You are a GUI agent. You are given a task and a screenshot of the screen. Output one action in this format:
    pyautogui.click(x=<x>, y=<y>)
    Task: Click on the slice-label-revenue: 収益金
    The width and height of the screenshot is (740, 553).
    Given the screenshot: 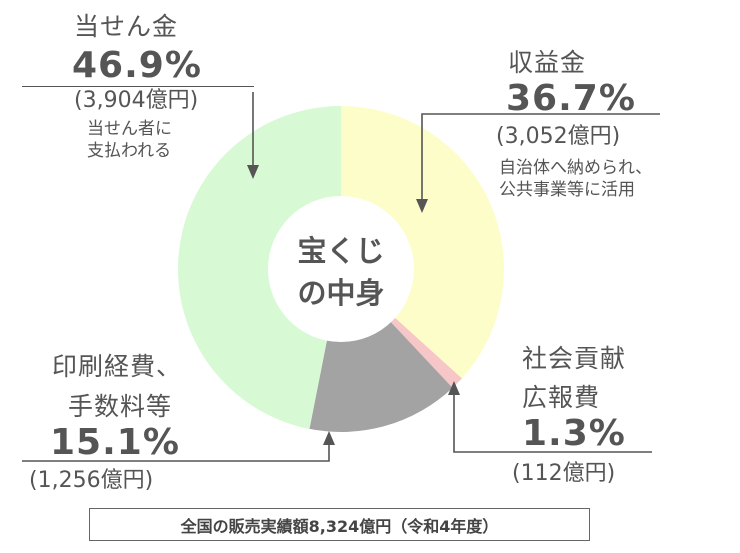 What is the action you would take?
    pyautogui.click(x=547, y=62)
    